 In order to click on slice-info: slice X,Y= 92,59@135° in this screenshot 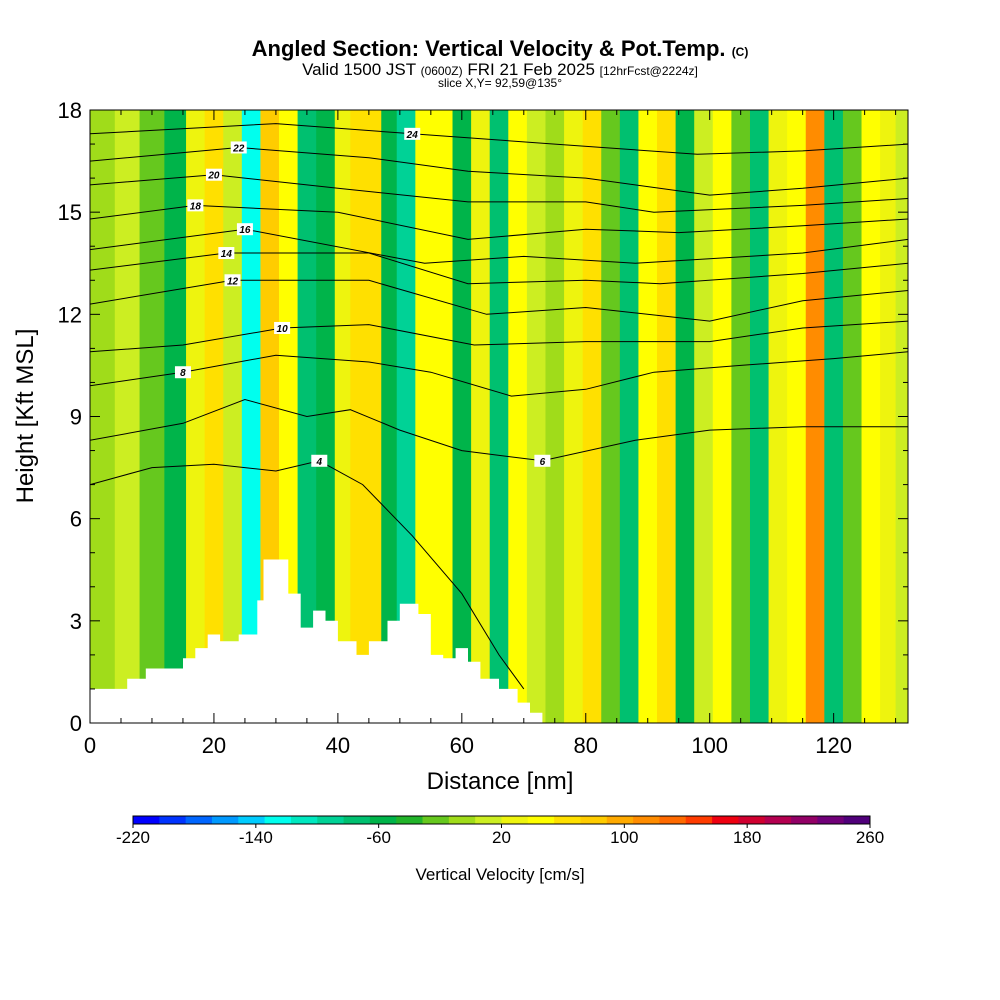, I will do `click(500, 83)`.